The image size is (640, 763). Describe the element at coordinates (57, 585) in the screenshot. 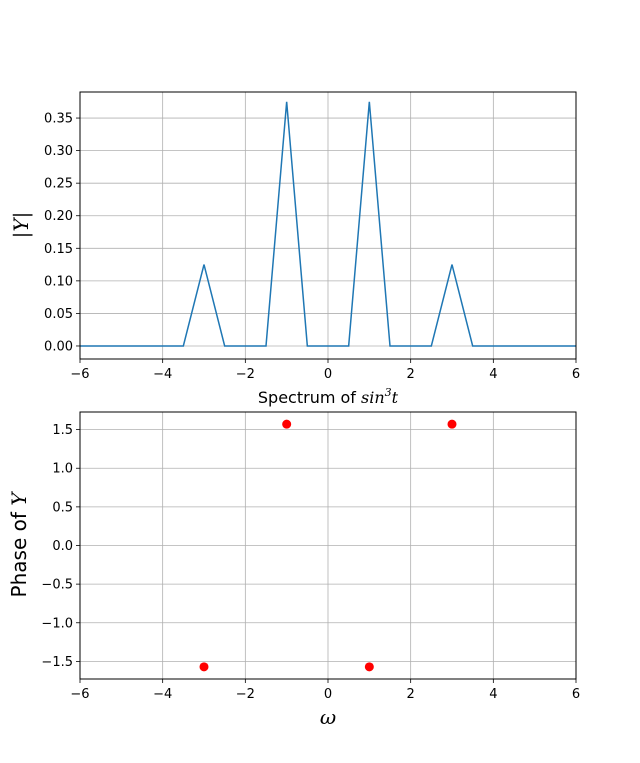

I see `y-tick-label: −0.5` at that location.